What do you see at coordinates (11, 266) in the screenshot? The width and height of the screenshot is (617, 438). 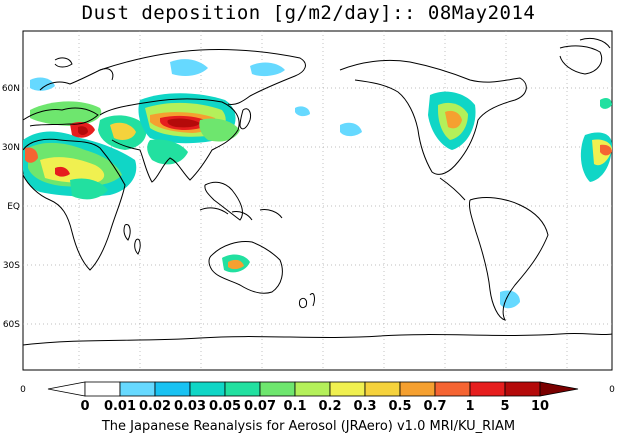 I see `lat-label: 30S` at bounding box center [11, 266].